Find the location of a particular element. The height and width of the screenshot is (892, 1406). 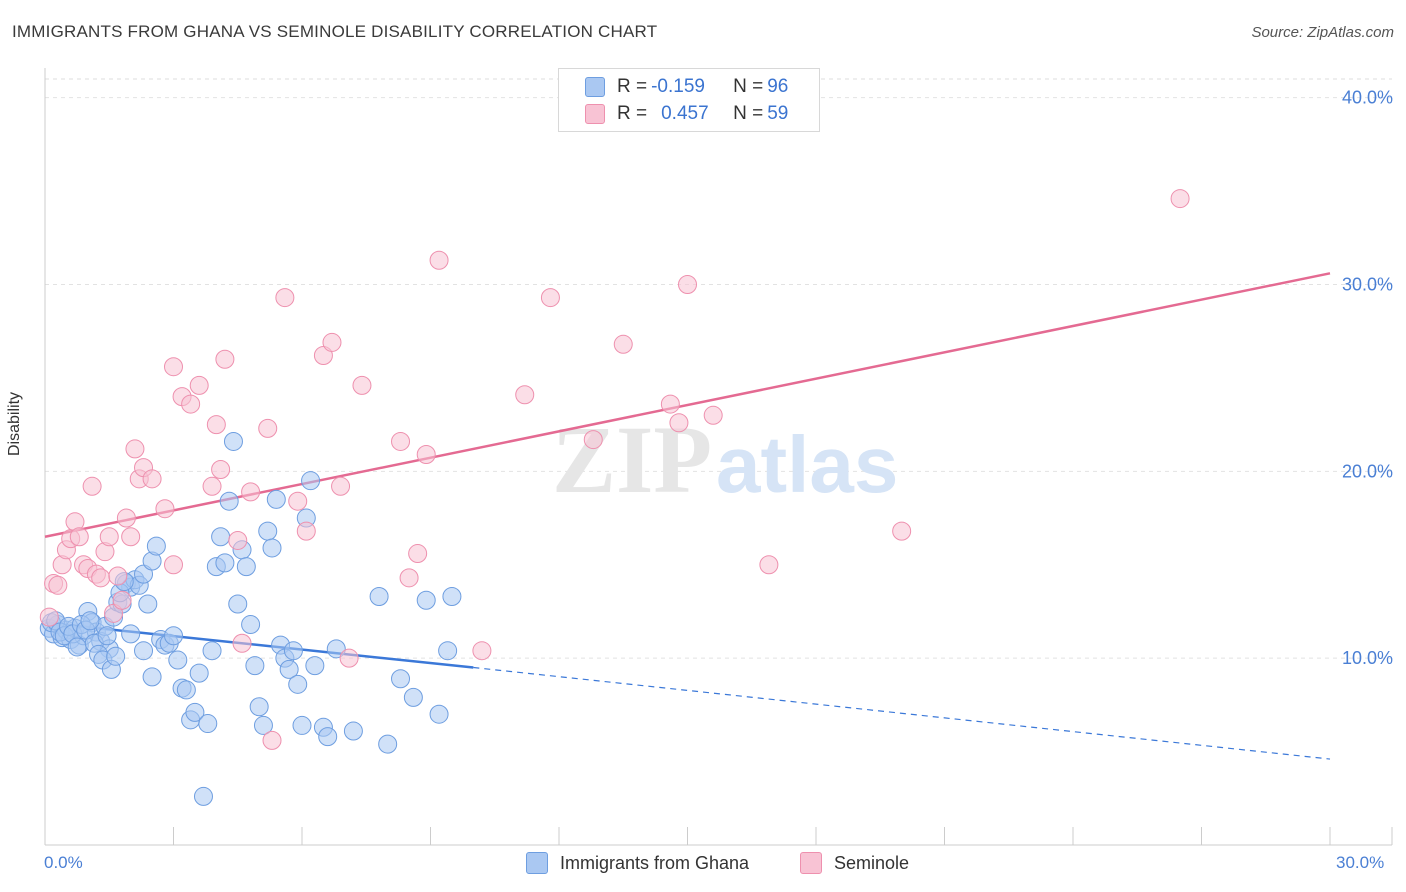

stats-legend: R = -0.159 N = 96 R = 0.457 N = 59 is located at coordinates (689, 100).